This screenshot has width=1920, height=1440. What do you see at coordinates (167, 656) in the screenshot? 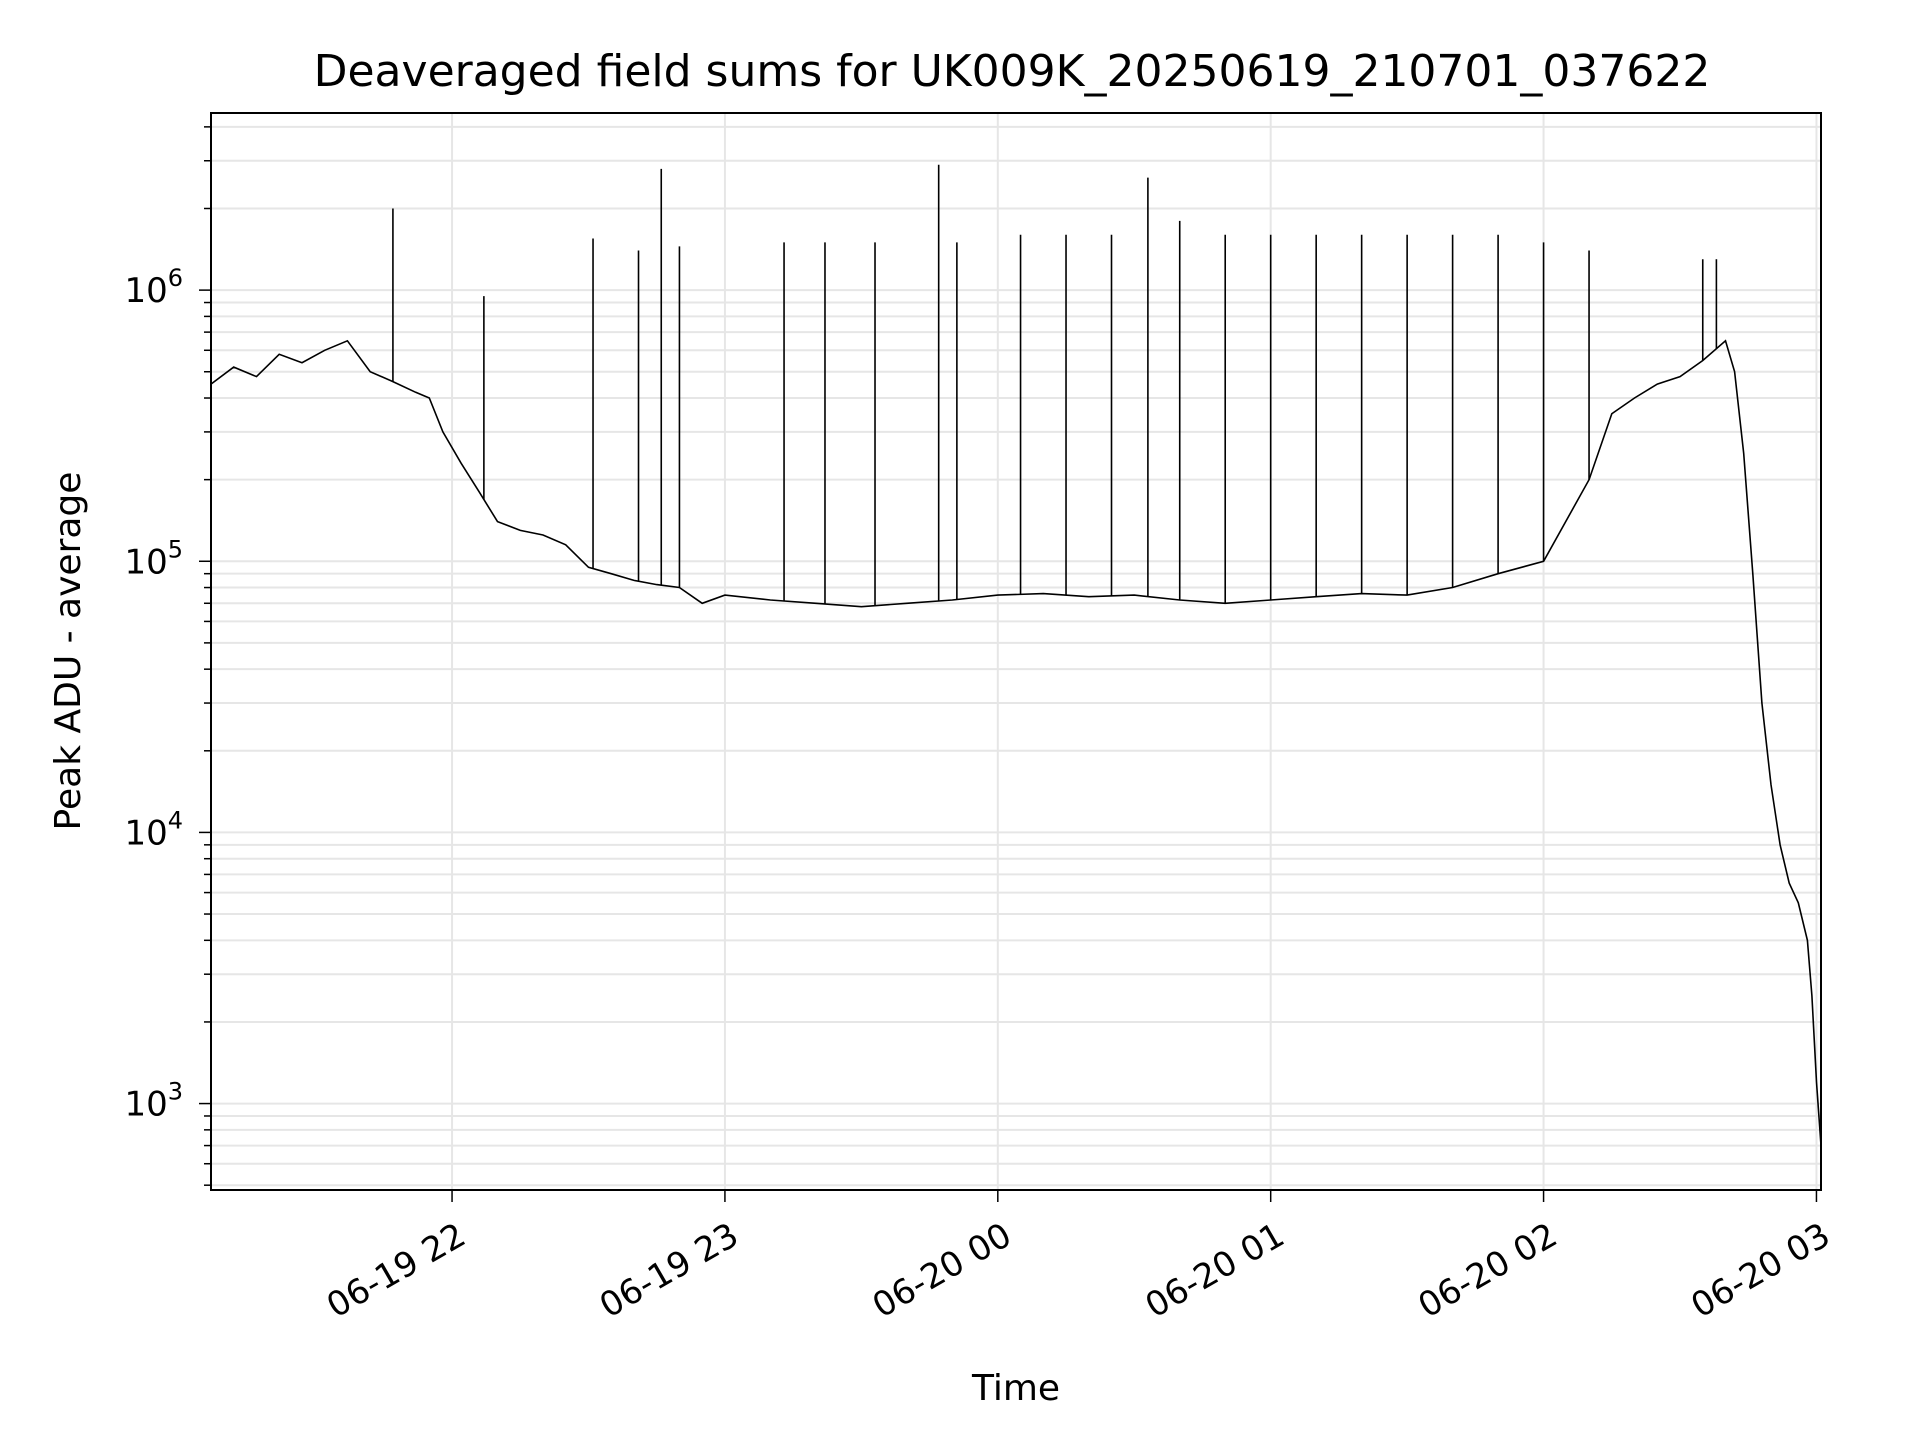
I see `y-axis: 10³ 10⁴ 10⁵ 10⁶` at bounding box center [167, 656].